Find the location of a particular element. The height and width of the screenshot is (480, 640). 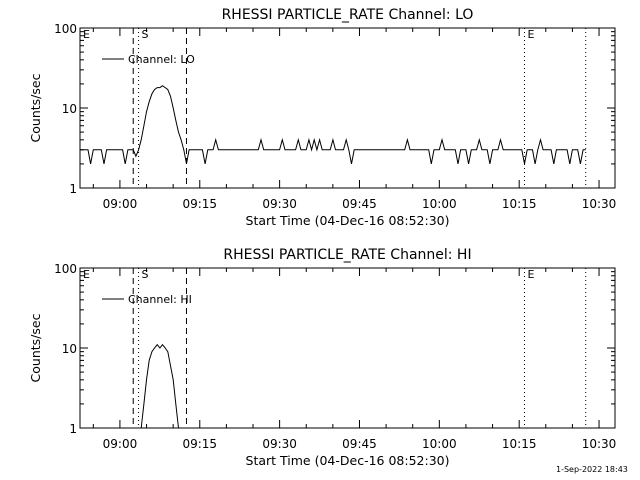

chart-2-x-tick-label: 09:30 is located at coordinates (279, 444).